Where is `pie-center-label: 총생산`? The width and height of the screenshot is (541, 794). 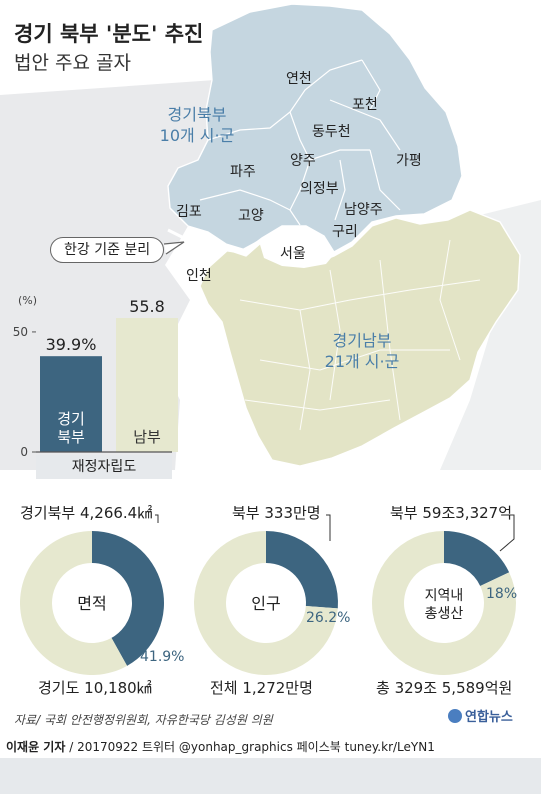 pie-center-label: 총생산 is located at coordinates (444, 614).